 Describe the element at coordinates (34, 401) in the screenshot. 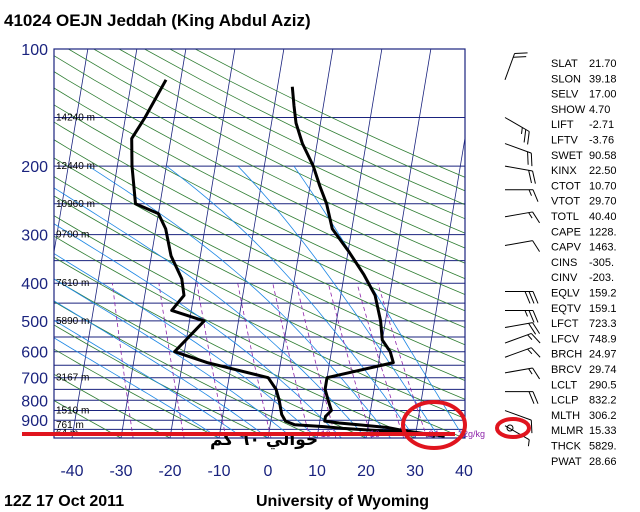

I see `pressure-tick-label: 800` at that location.